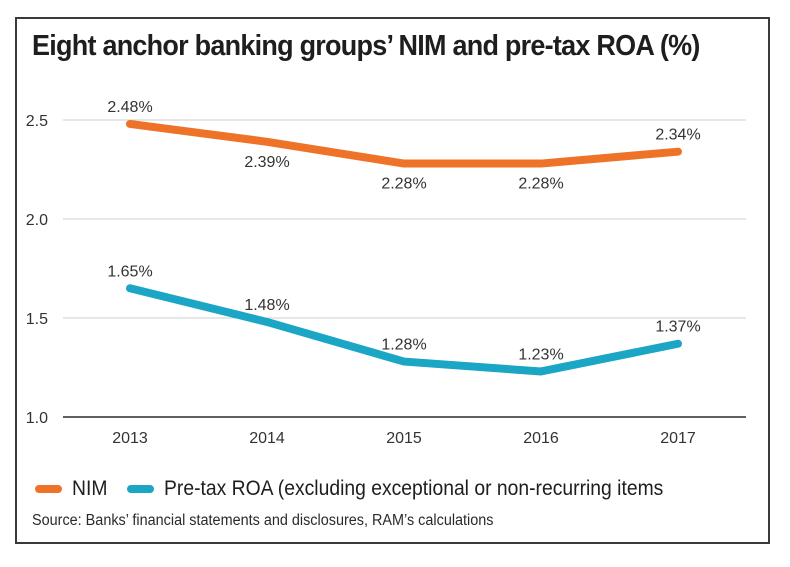 Image resolution: width=790 pixels, height=567 pixels. Describe the element at coordinates (37, 270) in the screenshot. I see `y-axis-ticks: 1.0 1.5 2.0 2.5` at that location.